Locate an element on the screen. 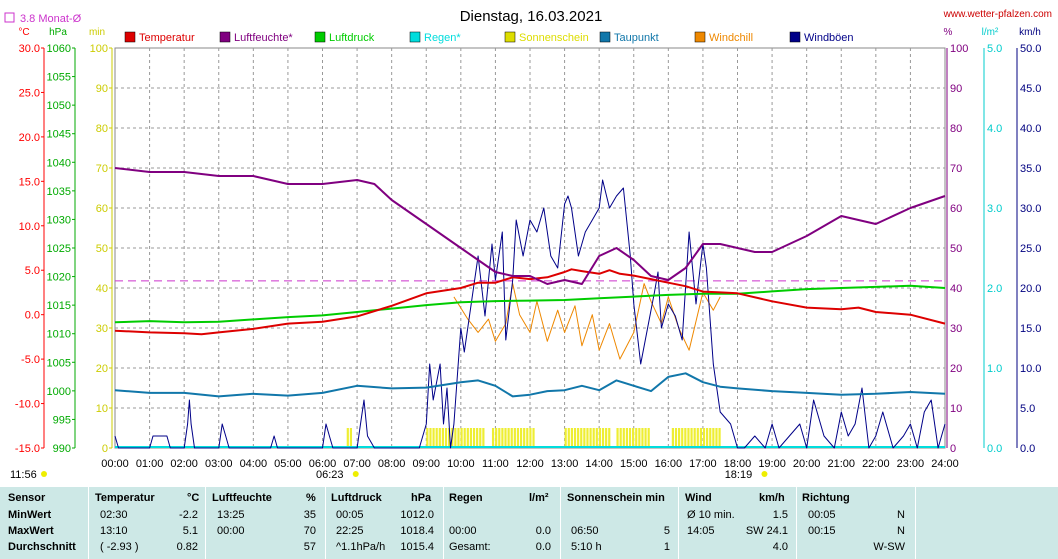  sunshine_min-tick: 50 is located at coordinates (102, 249).